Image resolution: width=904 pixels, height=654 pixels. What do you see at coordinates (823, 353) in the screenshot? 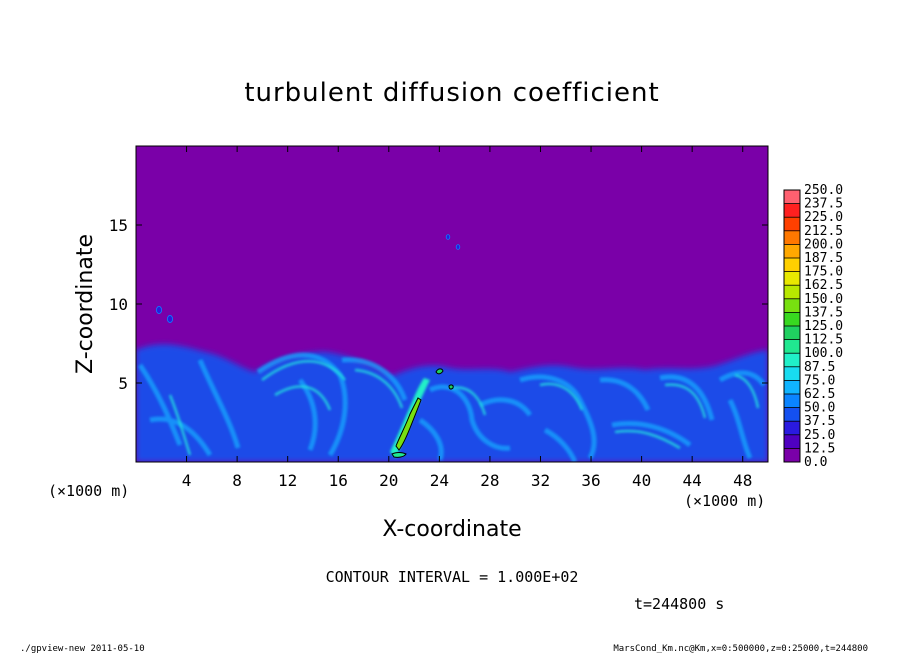
I see `colorbar-label: 100.0` at bounding box center [823, 353].